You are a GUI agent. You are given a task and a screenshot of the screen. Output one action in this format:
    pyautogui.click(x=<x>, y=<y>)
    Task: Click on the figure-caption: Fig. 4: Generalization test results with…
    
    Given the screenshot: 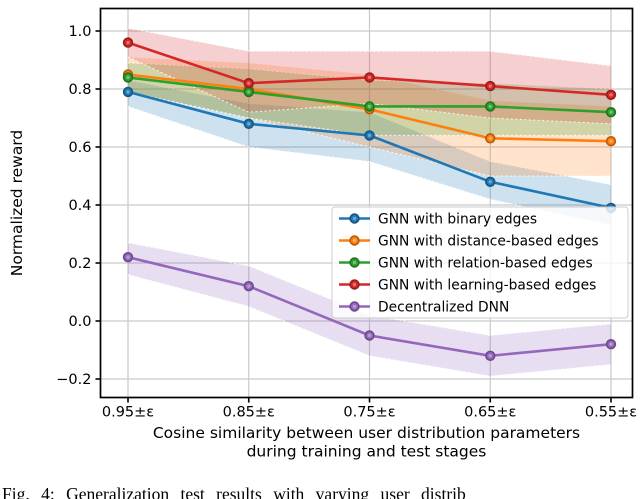 What is the action you would take?
    pyautogui.click(x=234, y=491)
    